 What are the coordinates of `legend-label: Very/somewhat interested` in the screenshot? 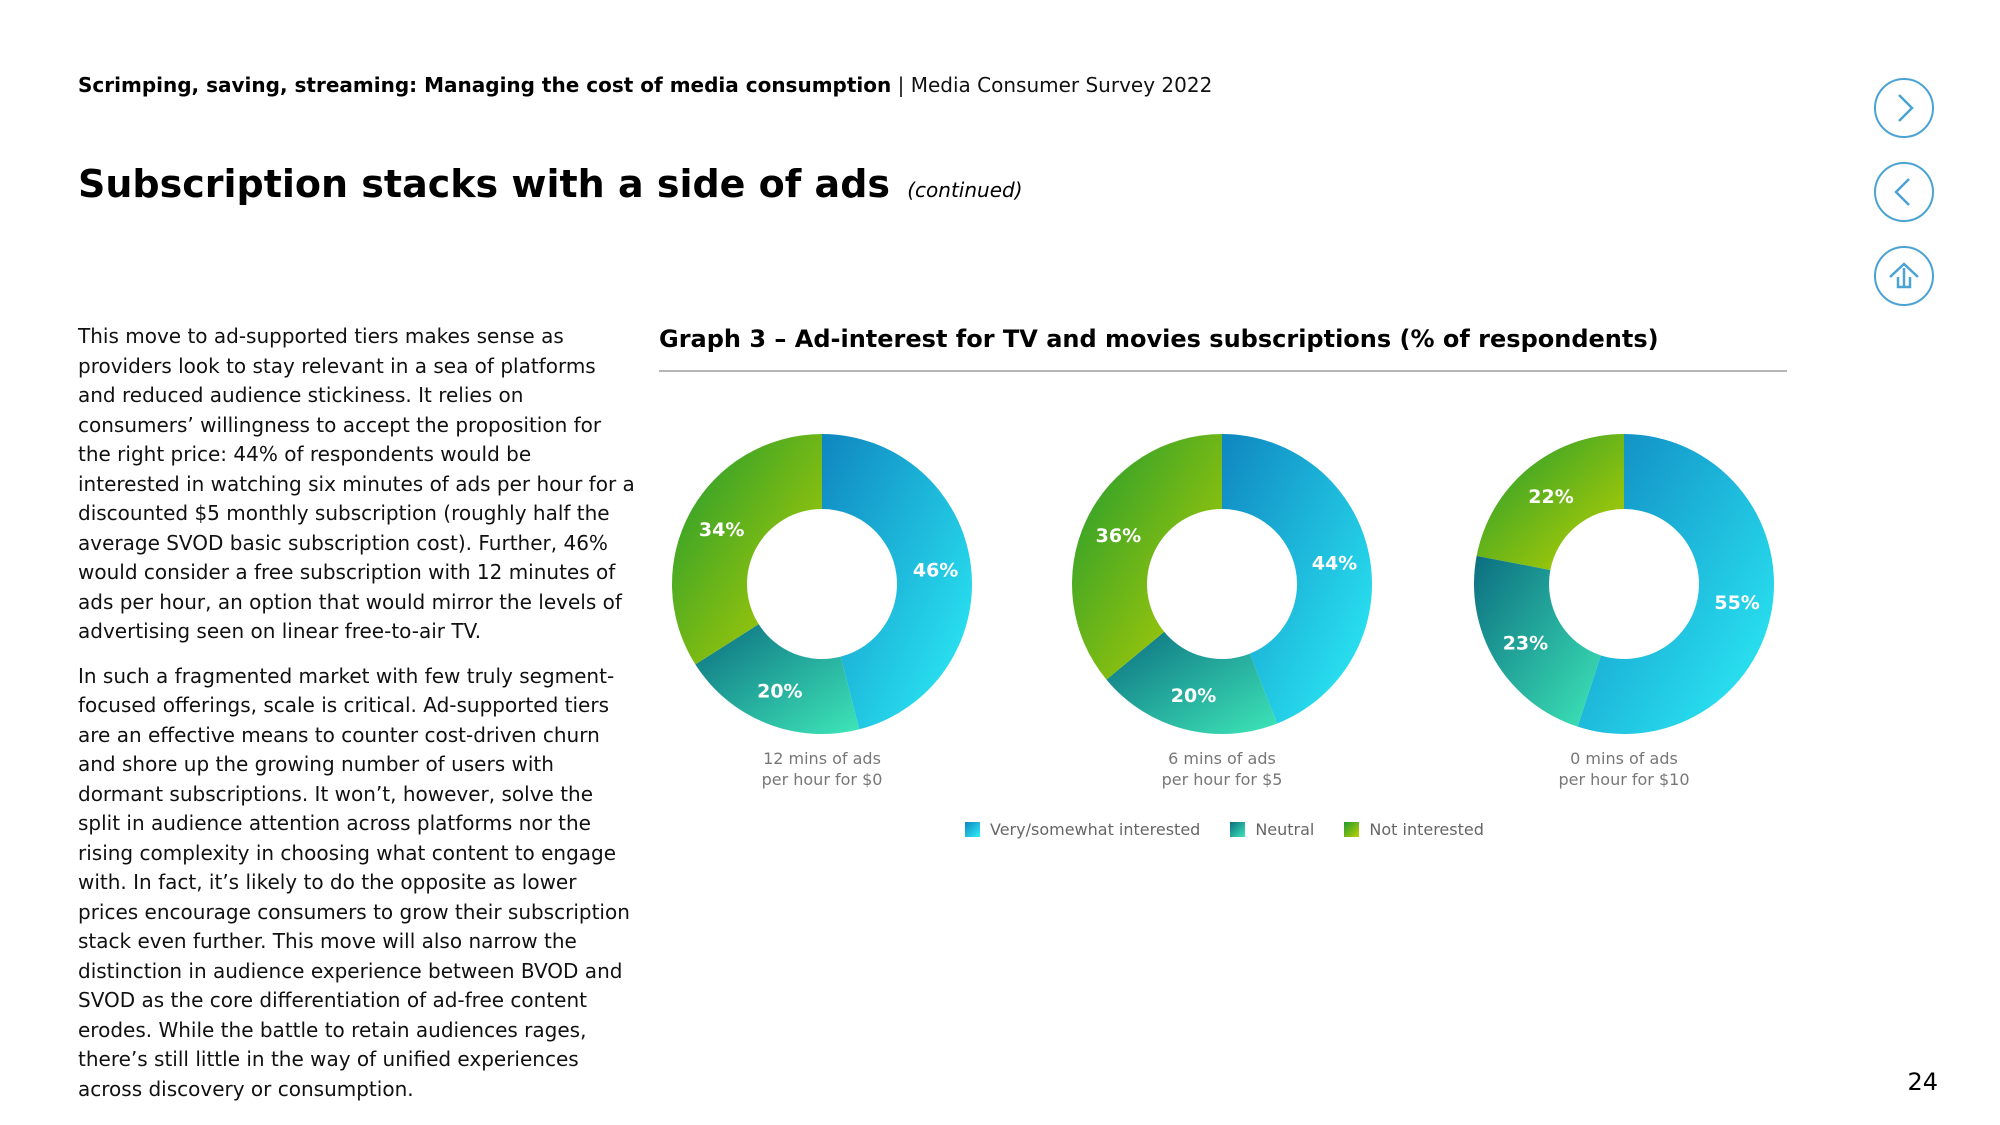 It's located at (1095, 829).